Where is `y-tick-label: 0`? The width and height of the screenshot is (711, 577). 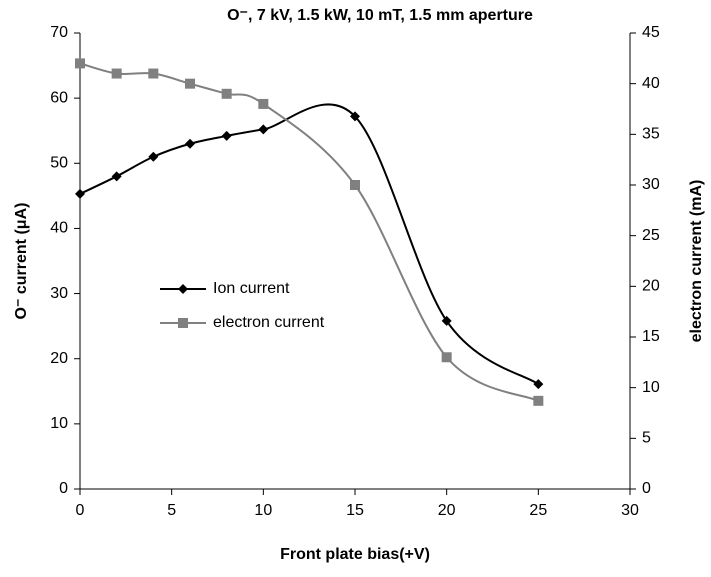 y-tick-label: 0 is located at coordinates (63, 488).